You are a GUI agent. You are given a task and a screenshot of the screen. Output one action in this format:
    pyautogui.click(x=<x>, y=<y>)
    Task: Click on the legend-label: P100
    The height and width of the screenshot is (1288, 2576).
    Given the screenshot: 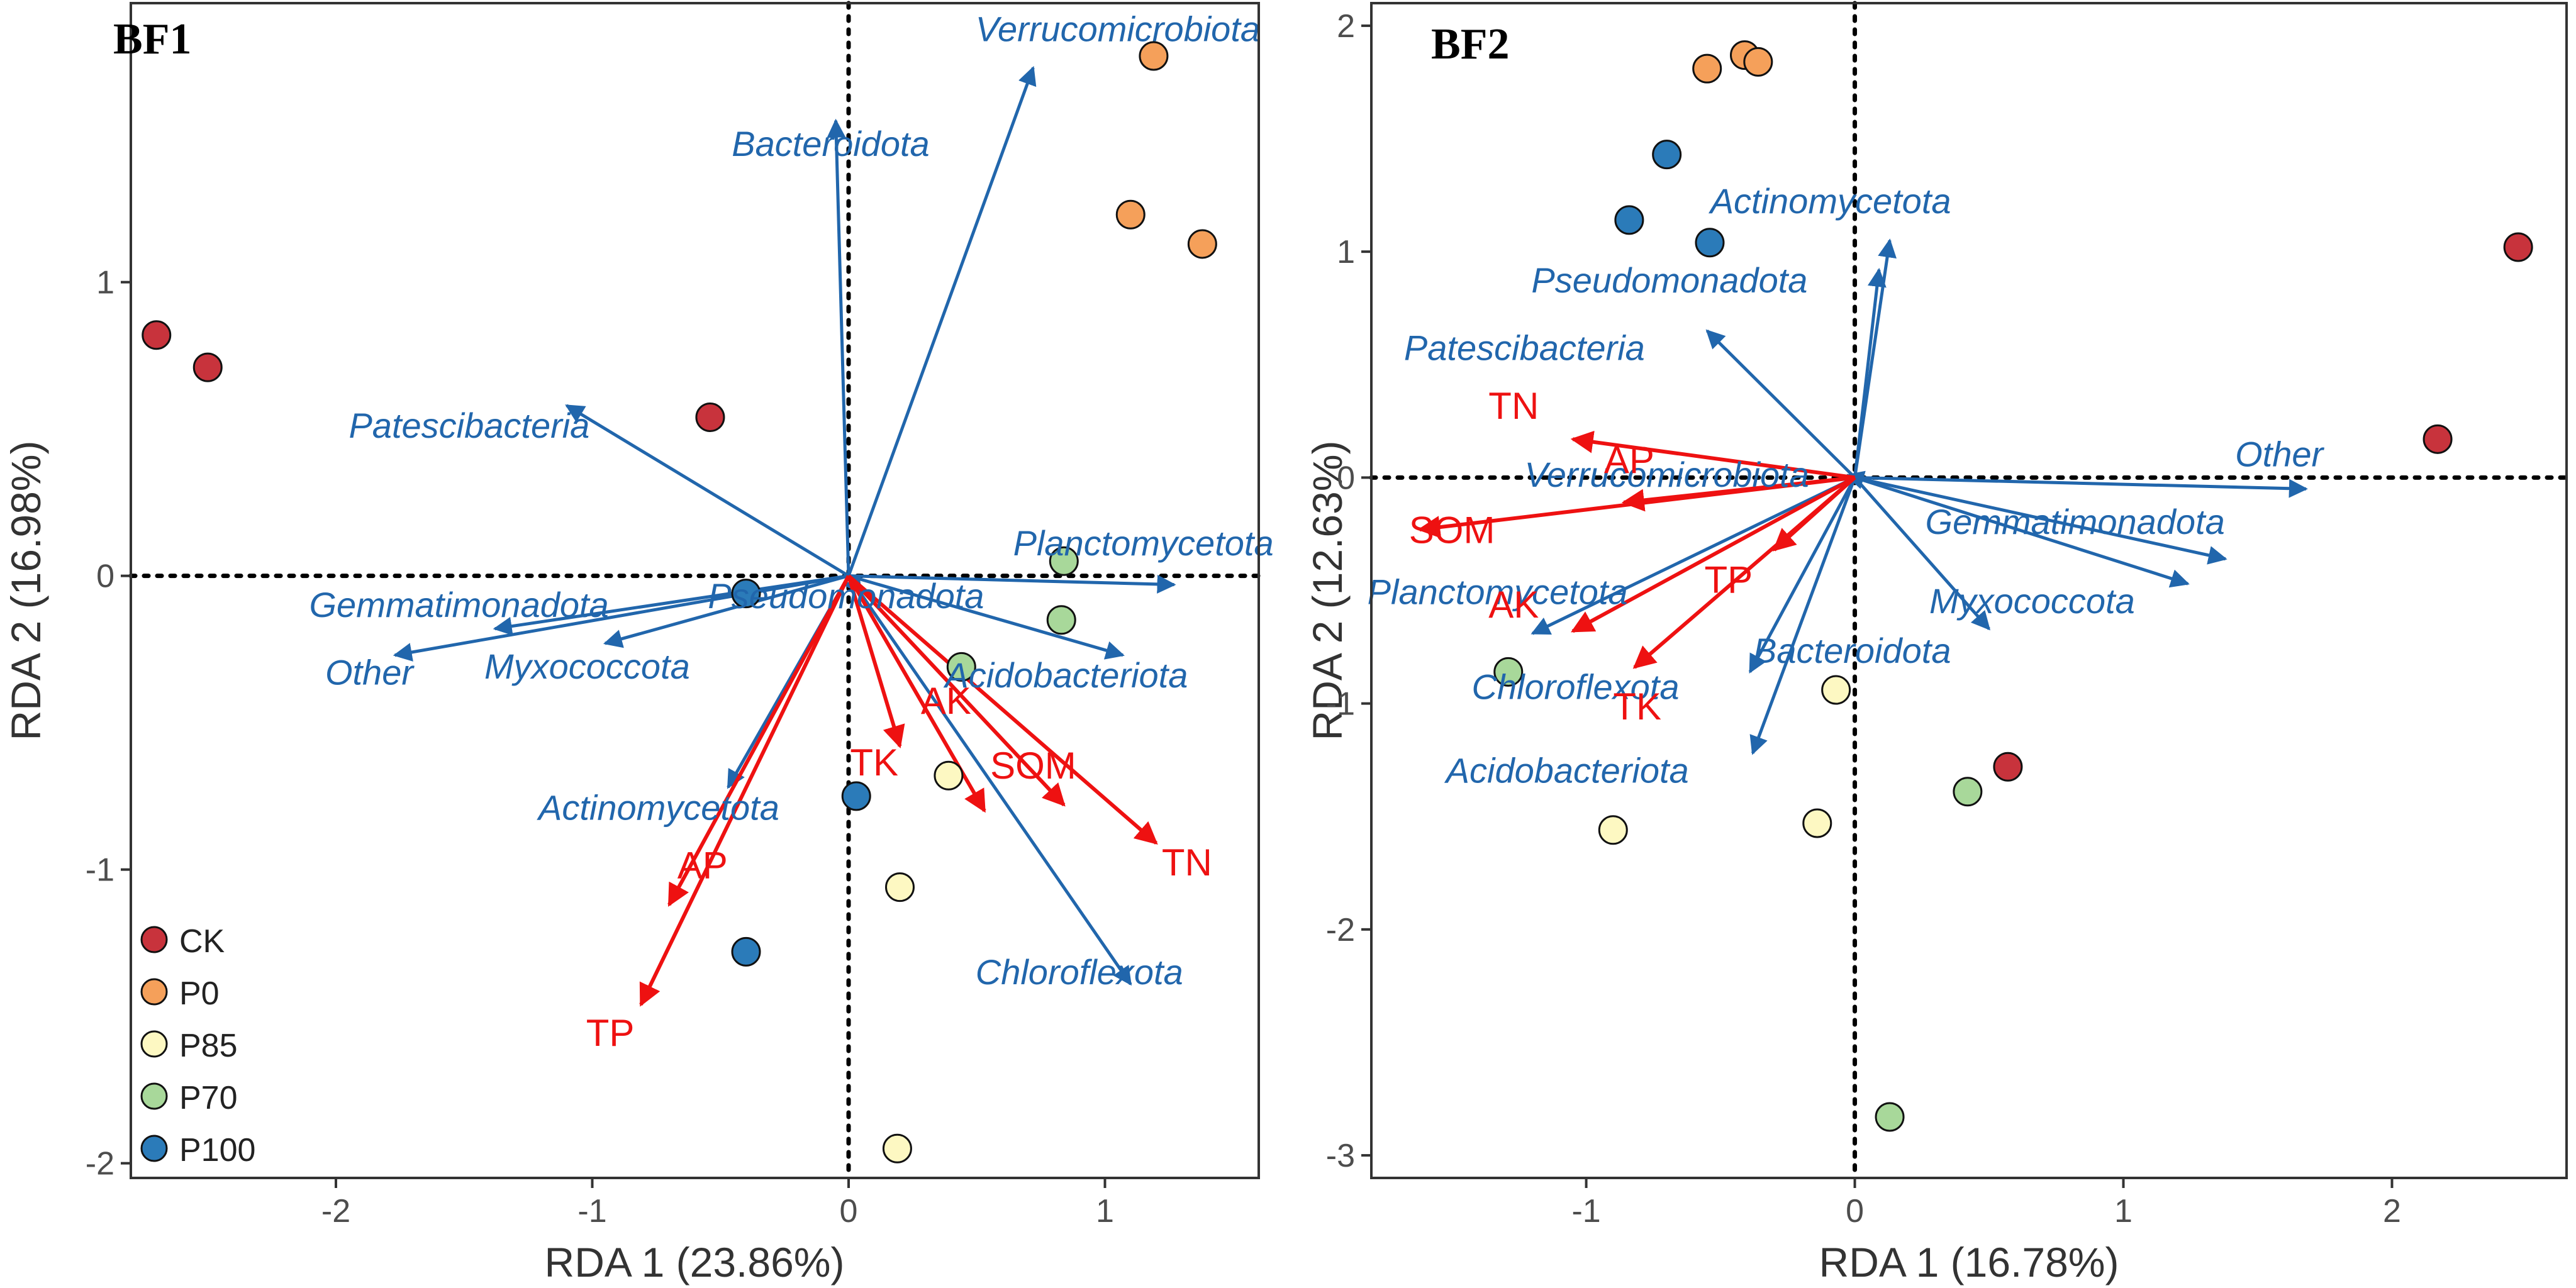 What is the action you would take?
    pyautogui.click(x=217, y=1150)
    